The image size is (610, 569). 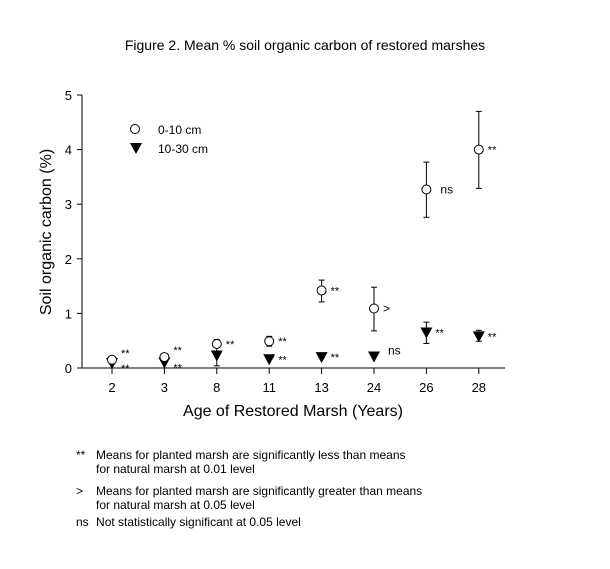 I want to click on legend-label: 0-10 cm, so click(x=179, y=130).